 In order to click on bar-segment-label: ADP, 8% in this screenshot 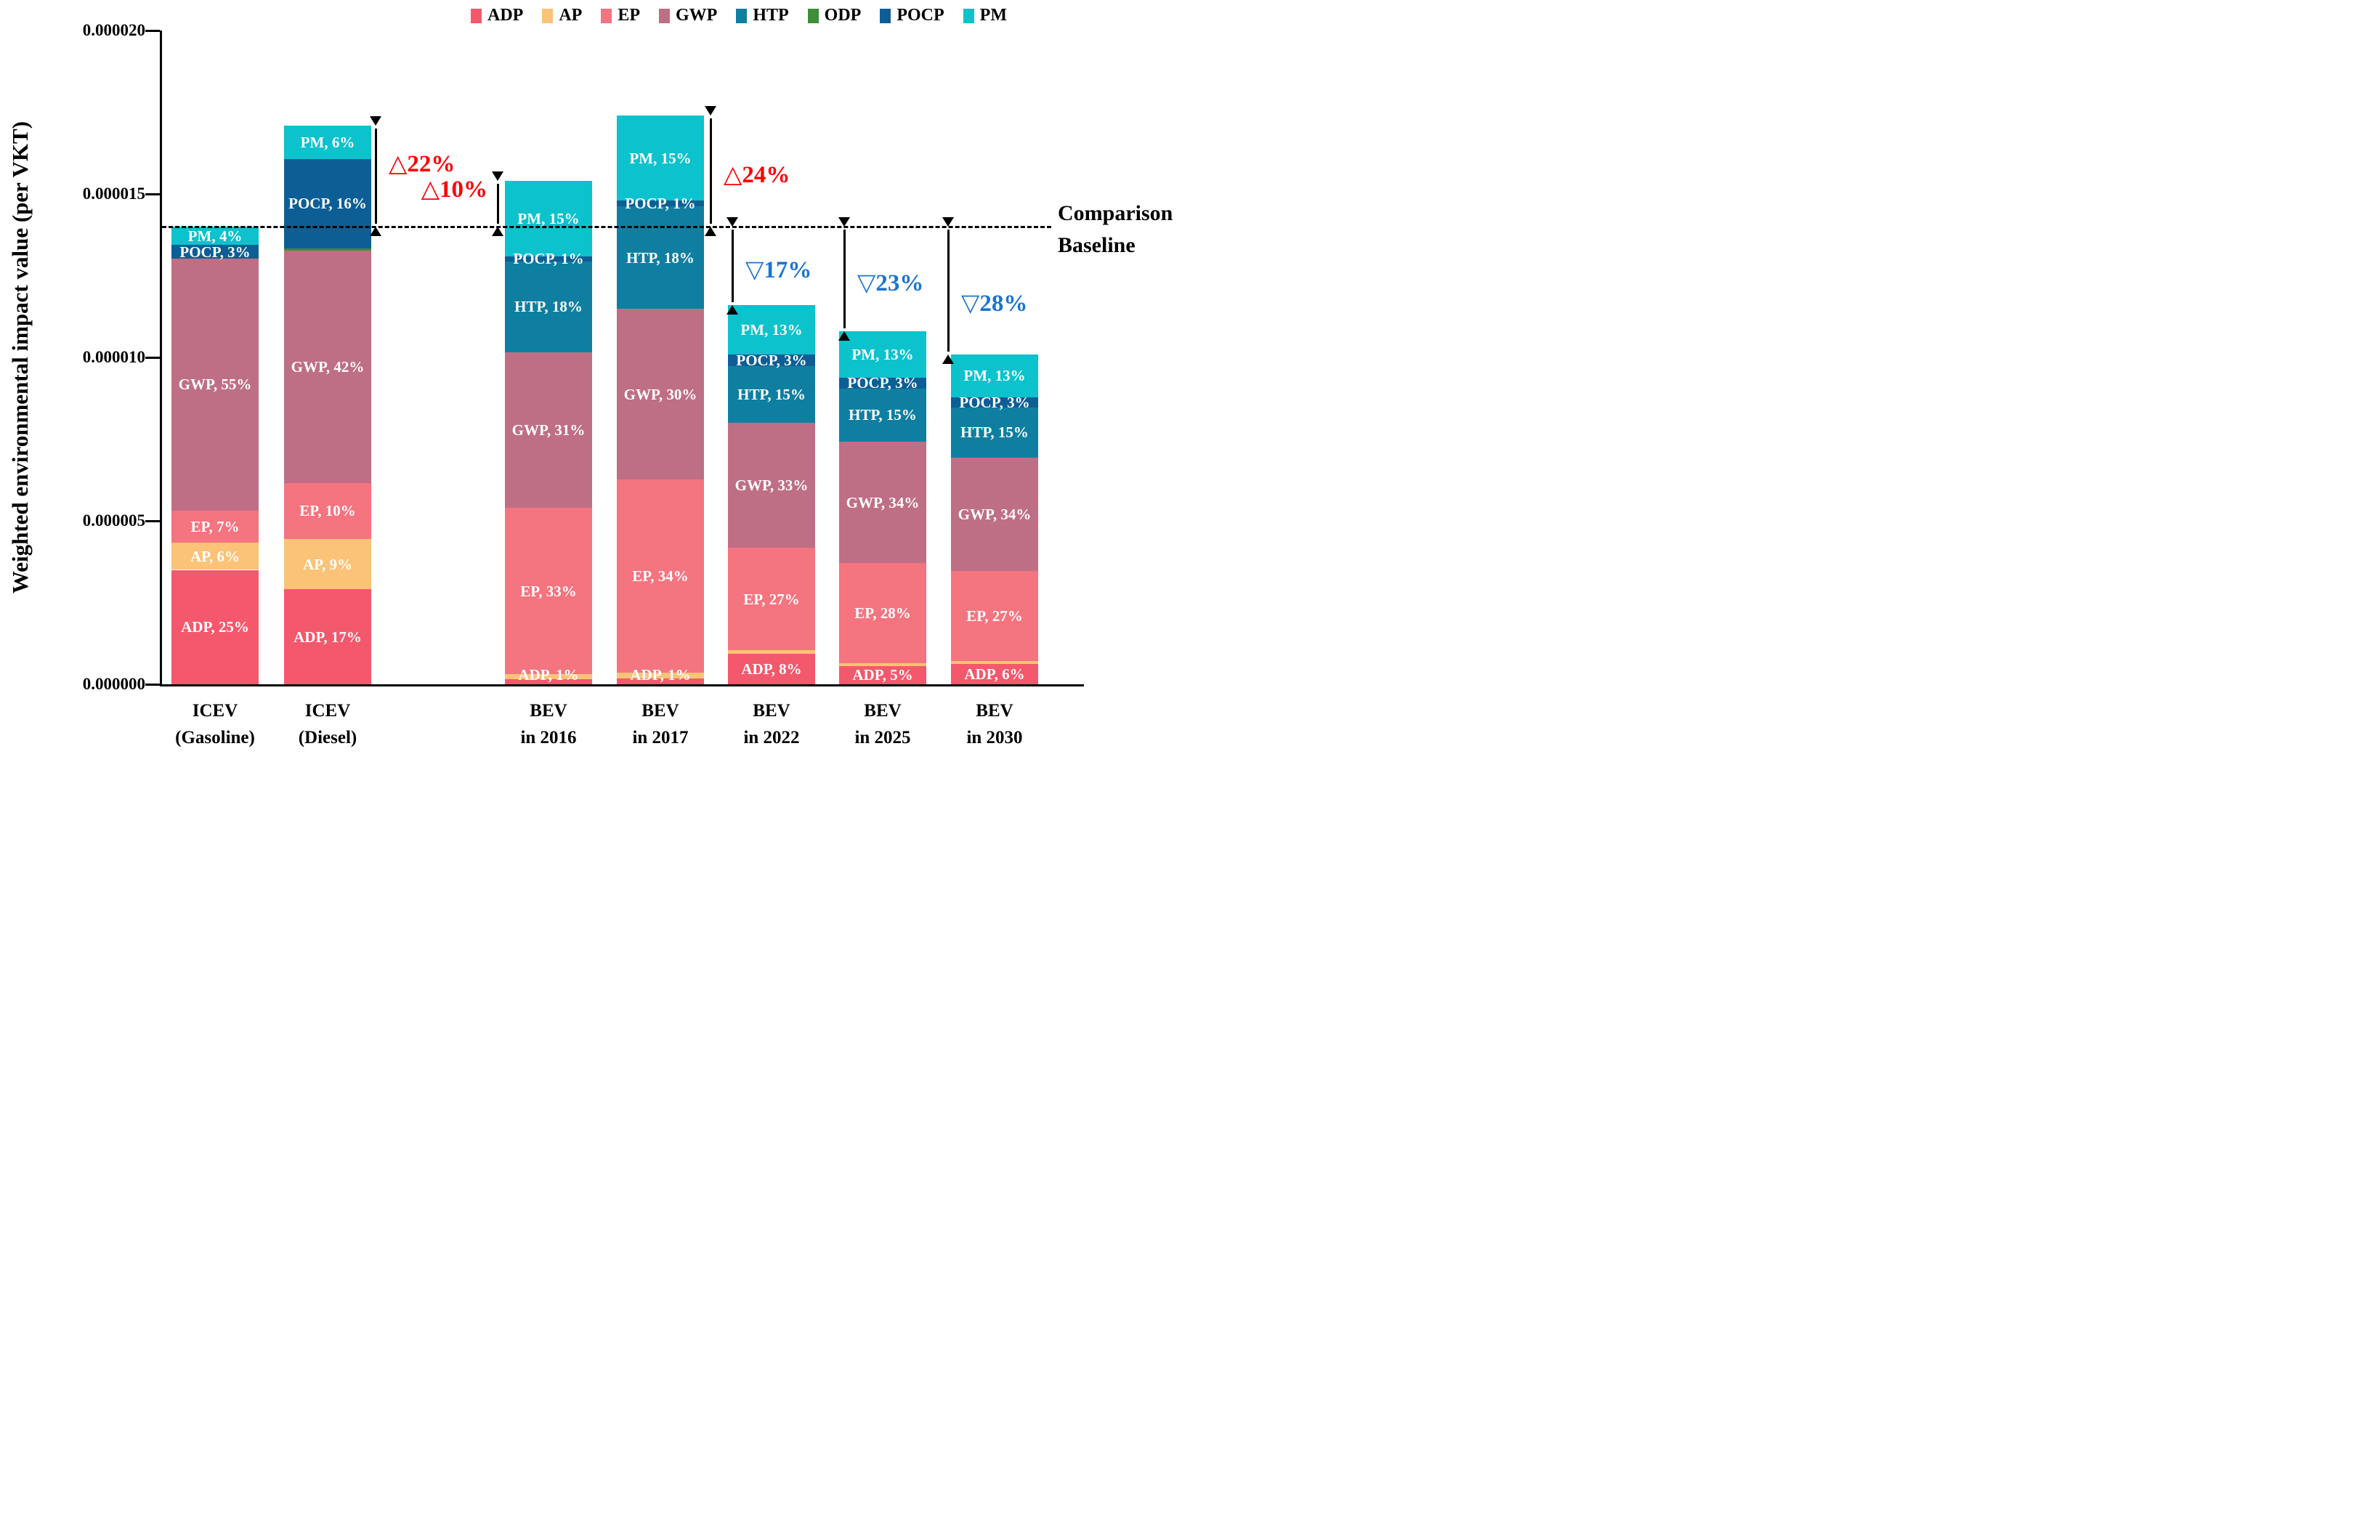, I will do `click(771, 669)`.